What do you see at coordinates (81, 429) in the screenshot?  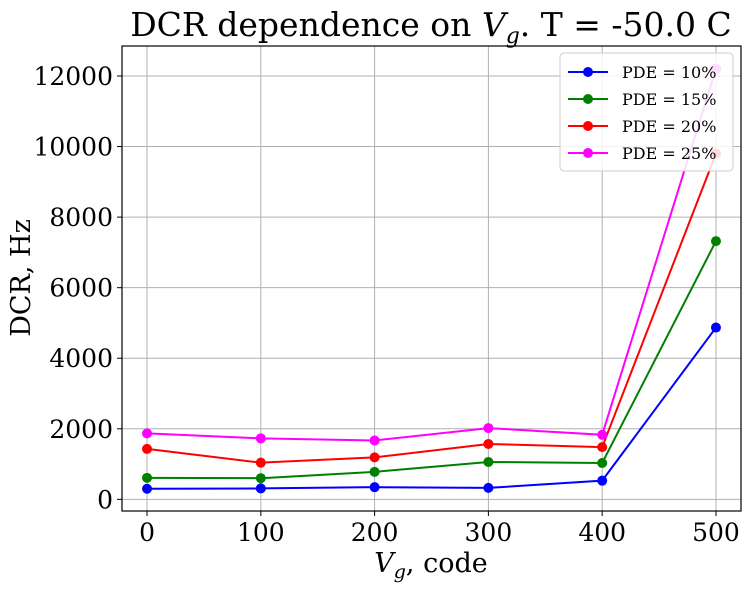 I see `y-tick-label: 2000` at bounding box center [81, 429].